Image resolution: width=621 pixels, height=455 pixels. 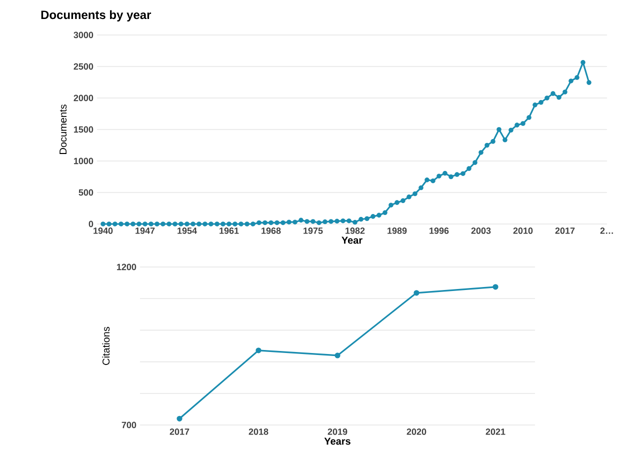 What do you see at coordinates (313, 231) in the screenshot?
I see `x-tick-label: 1975` at bounding box center [313, 231].